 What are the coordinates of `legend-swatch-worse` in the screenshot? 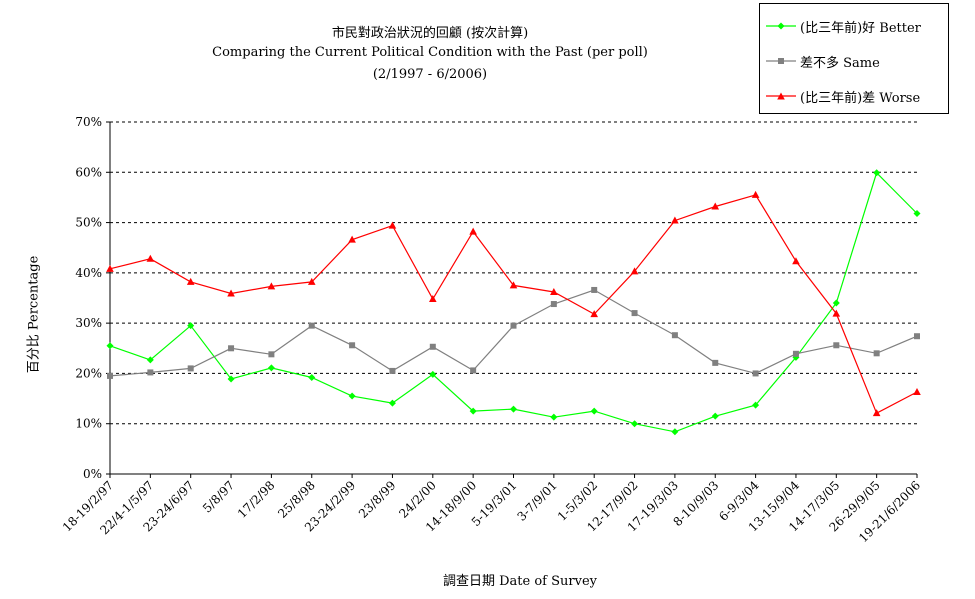 It's located at (781, 96).